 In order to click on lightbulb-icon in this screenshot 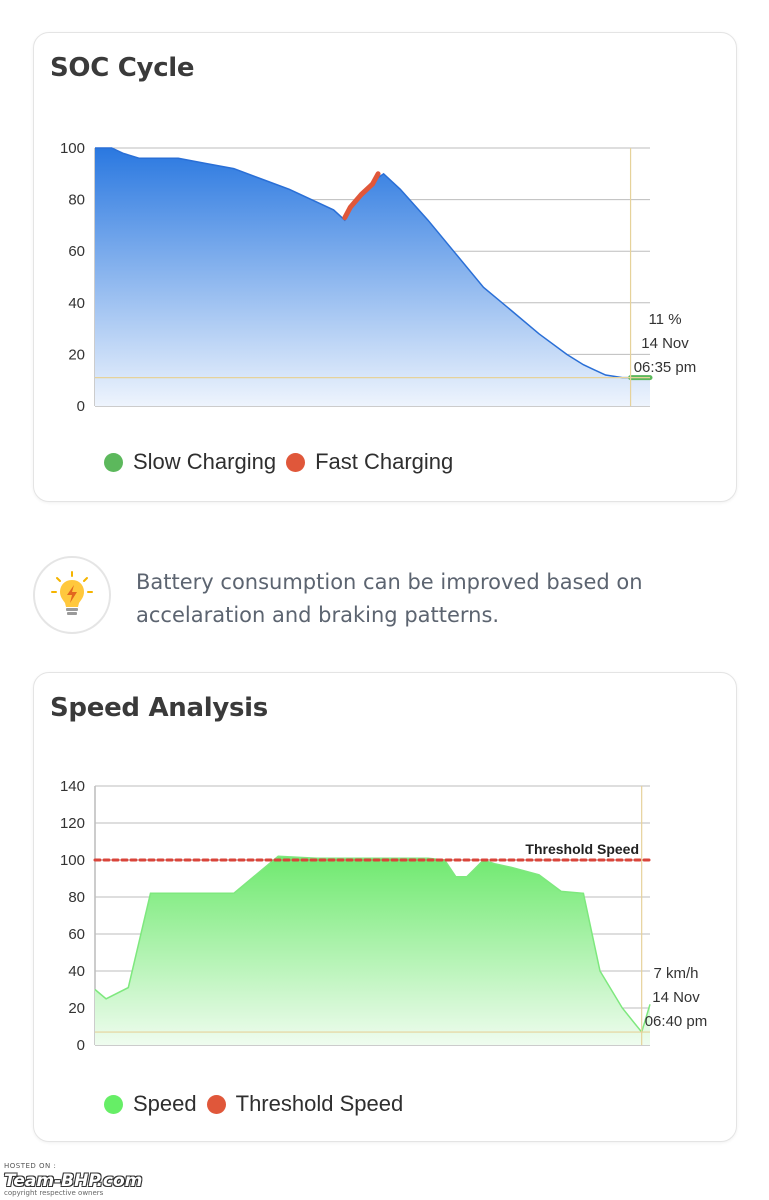, I will do `click(72, 595)`.